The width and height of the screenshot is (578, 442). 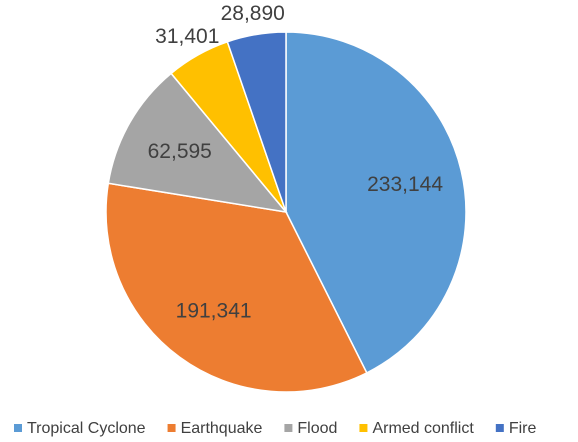 I want to click on data-label-flood: 62,595, so click(x=180, y=151).